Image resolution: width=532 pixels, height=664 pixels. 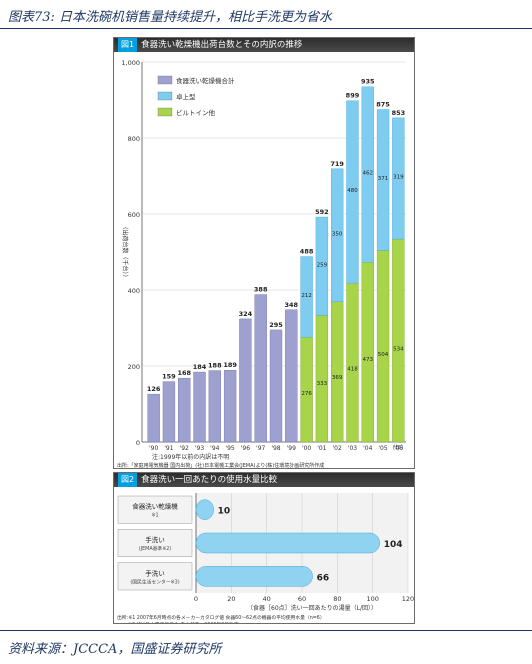 I want to click on x-tick-label: '00, so click(x=306, y=448).